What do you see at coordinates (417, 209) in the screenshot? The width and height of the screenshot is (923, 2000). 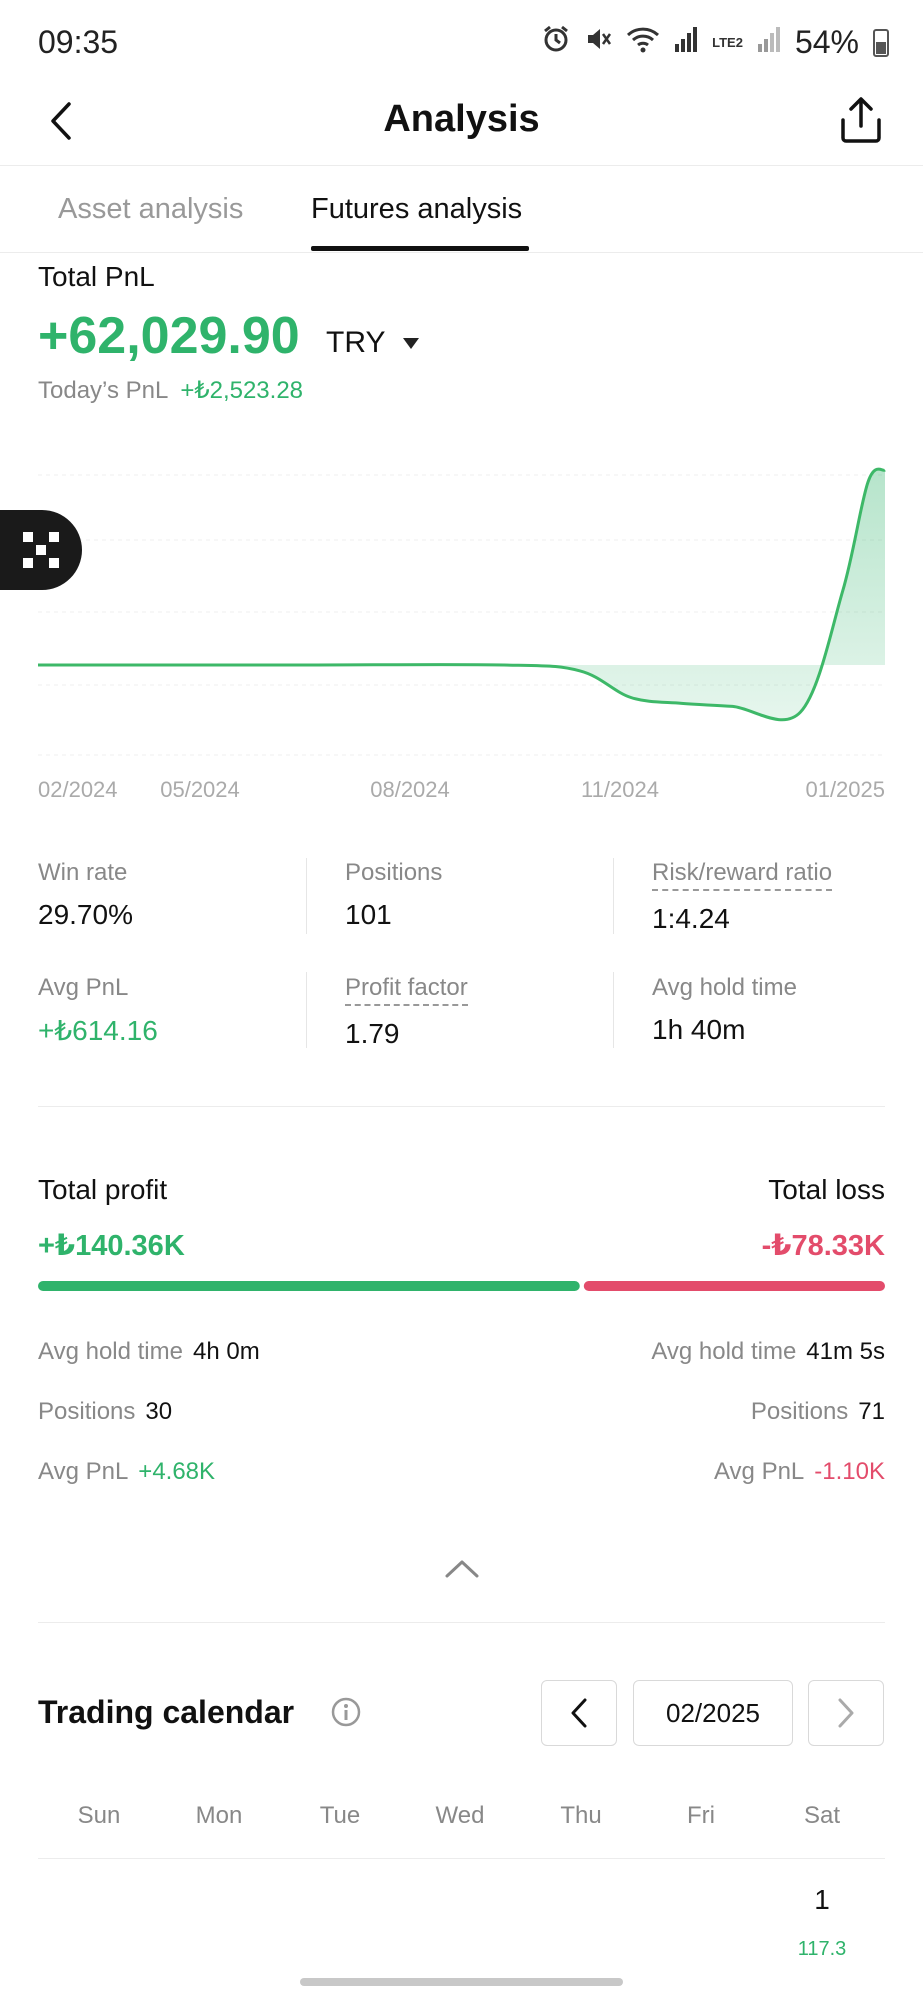 I see `tab-futures-analysis: Futures analysis` at bounding box center [417, 209].